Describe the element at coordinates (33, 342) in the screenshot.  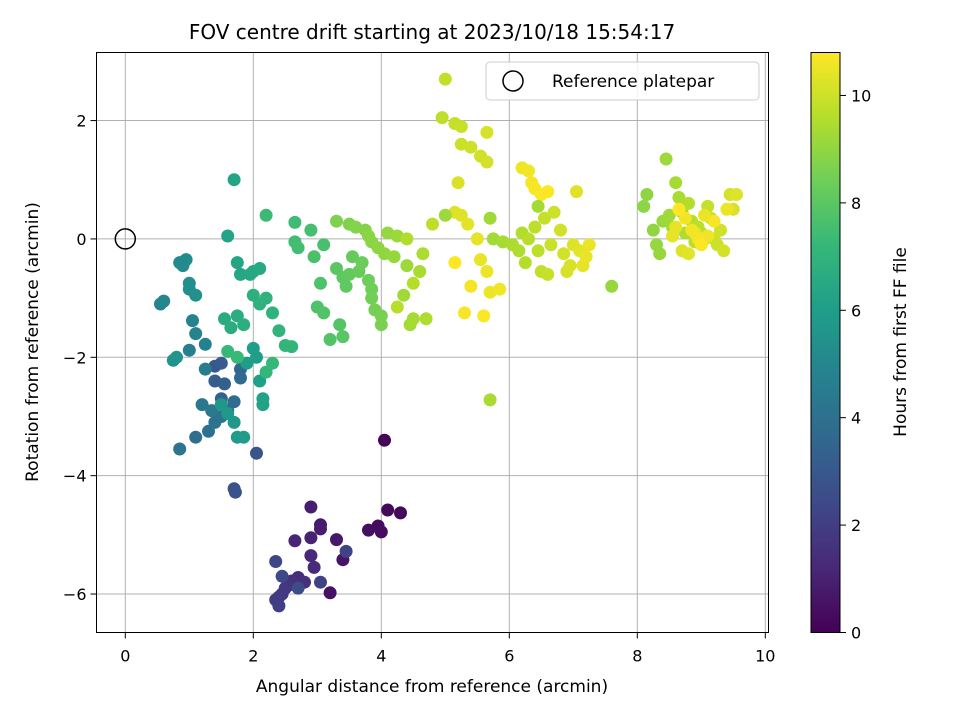
I see `y-axis-label: Rotation from reference (arcmin)` at that location.